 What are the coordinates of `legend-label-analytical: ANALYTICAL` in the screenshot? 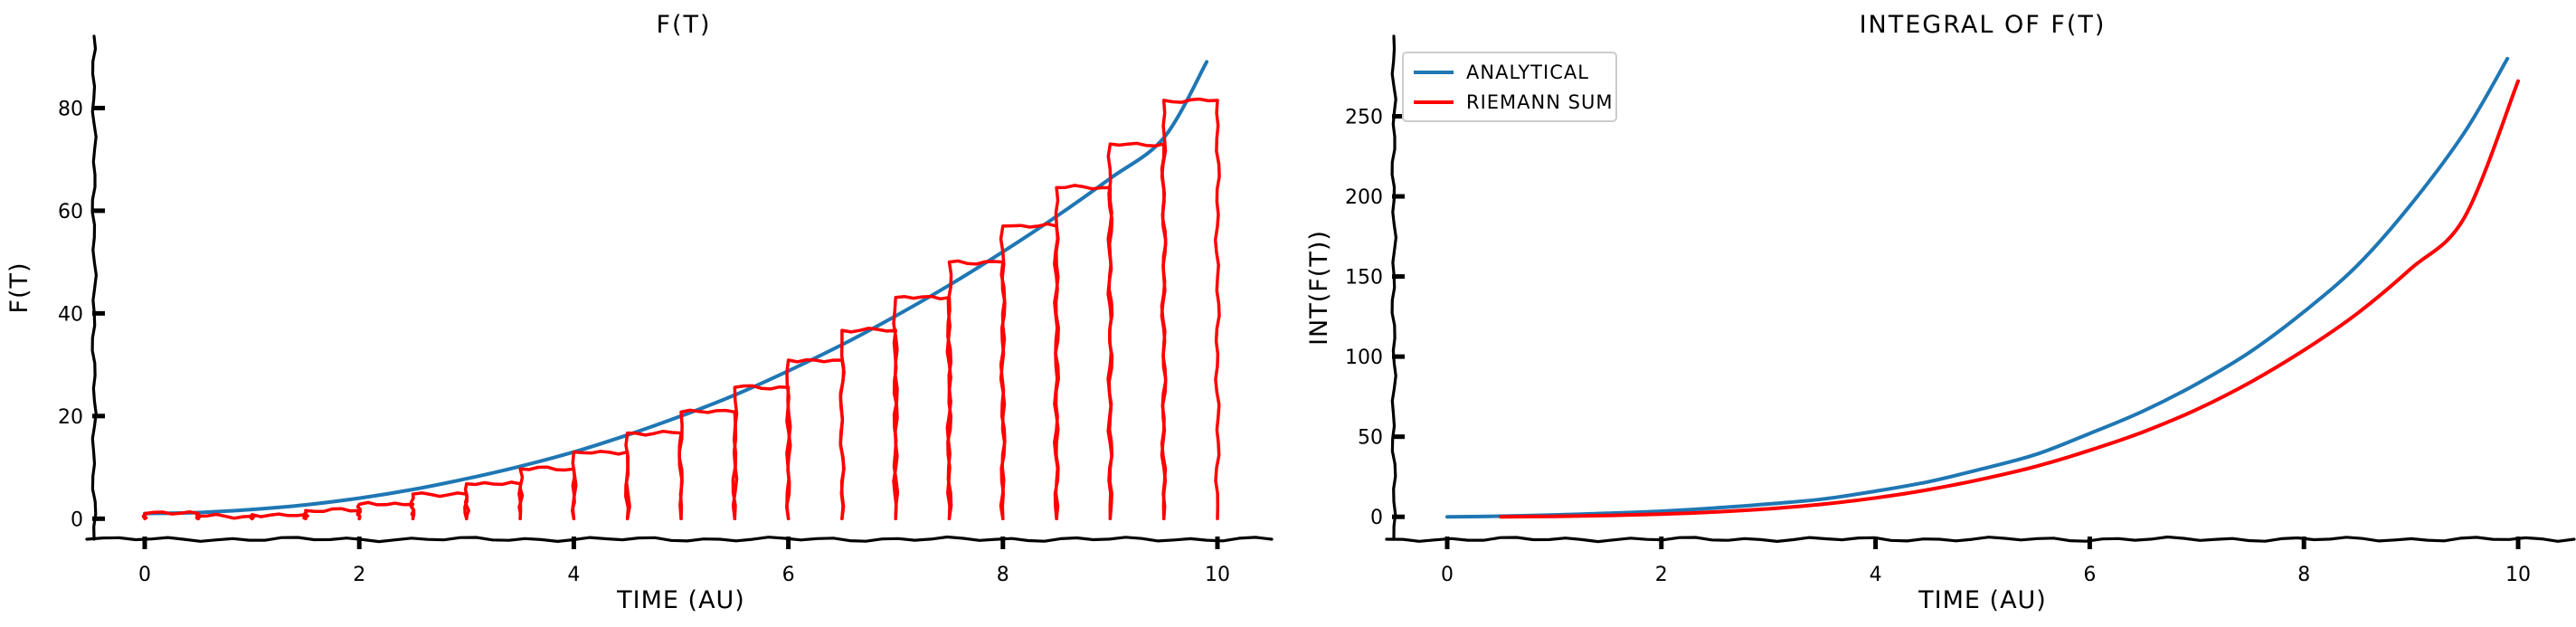 It's located at (1527, 72).